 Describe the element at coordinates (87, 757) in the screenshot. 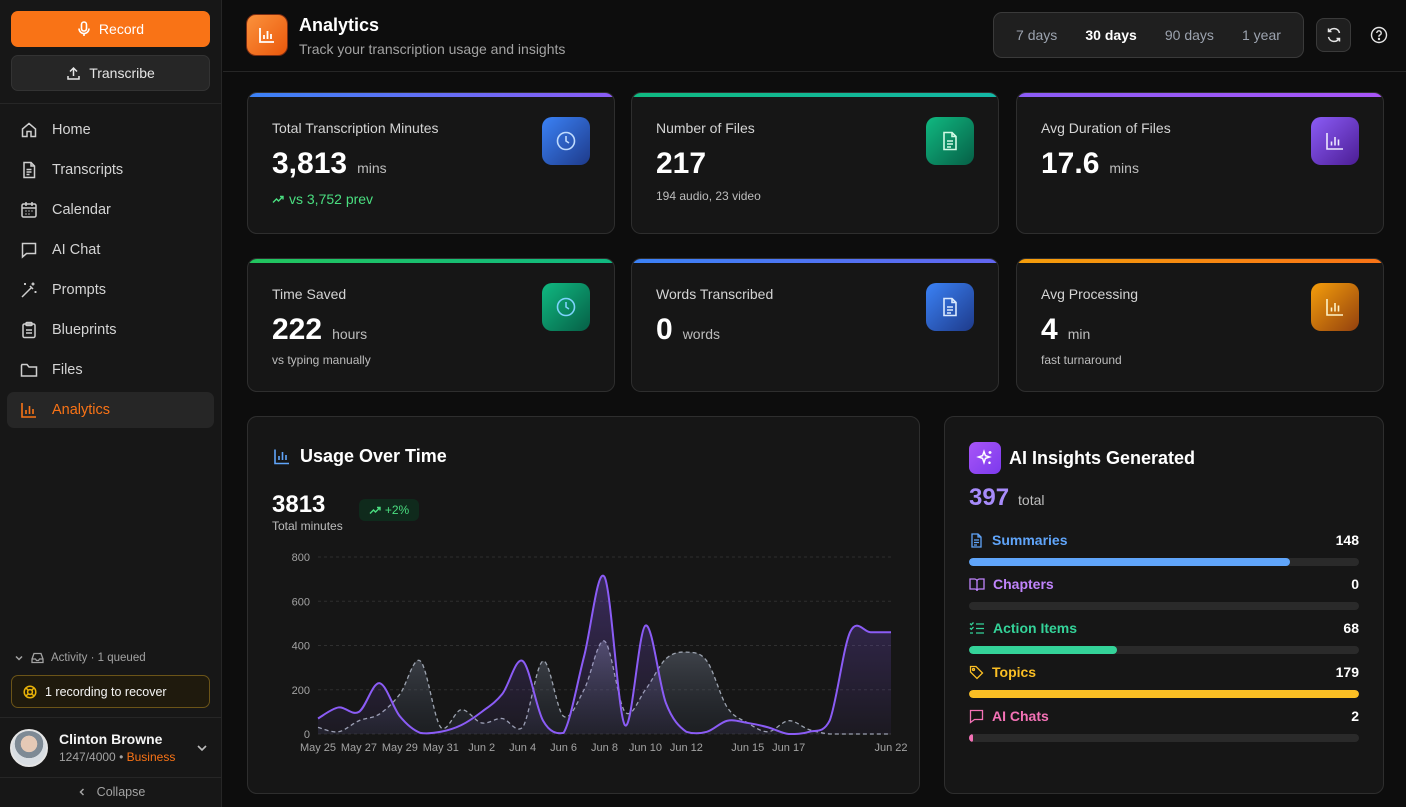

I see `user-usage: 1247/4000` at that location.